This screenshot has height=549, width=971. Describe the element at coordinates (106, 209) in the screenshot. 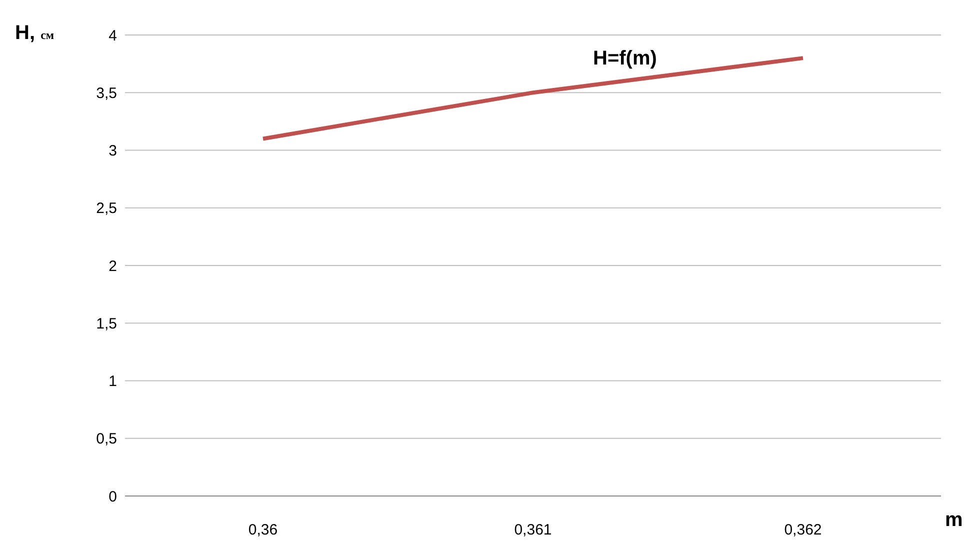

I see `y-tick-label: 2,5` at that location.